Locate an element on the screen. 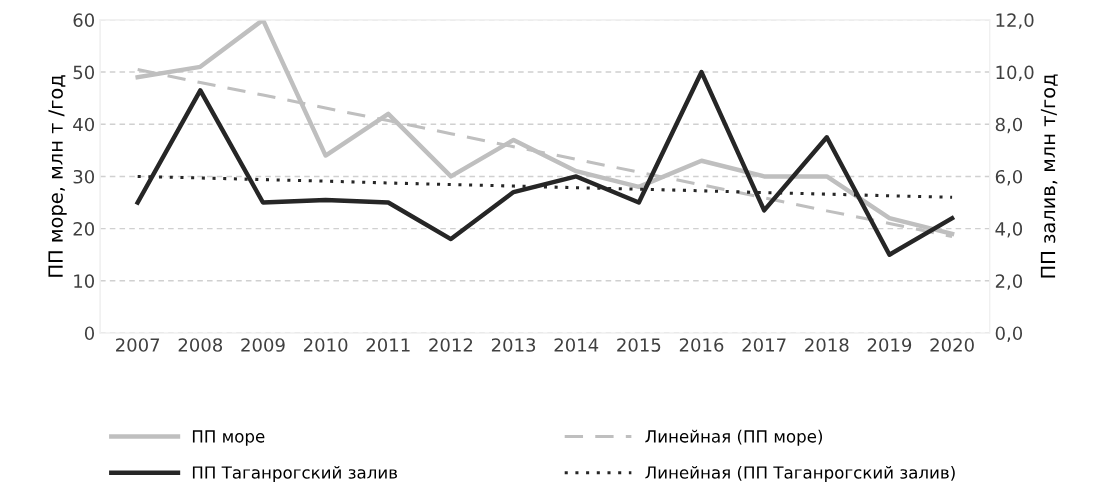  y2-tick-label: 4,0 is located at coordinates (1009, 230).